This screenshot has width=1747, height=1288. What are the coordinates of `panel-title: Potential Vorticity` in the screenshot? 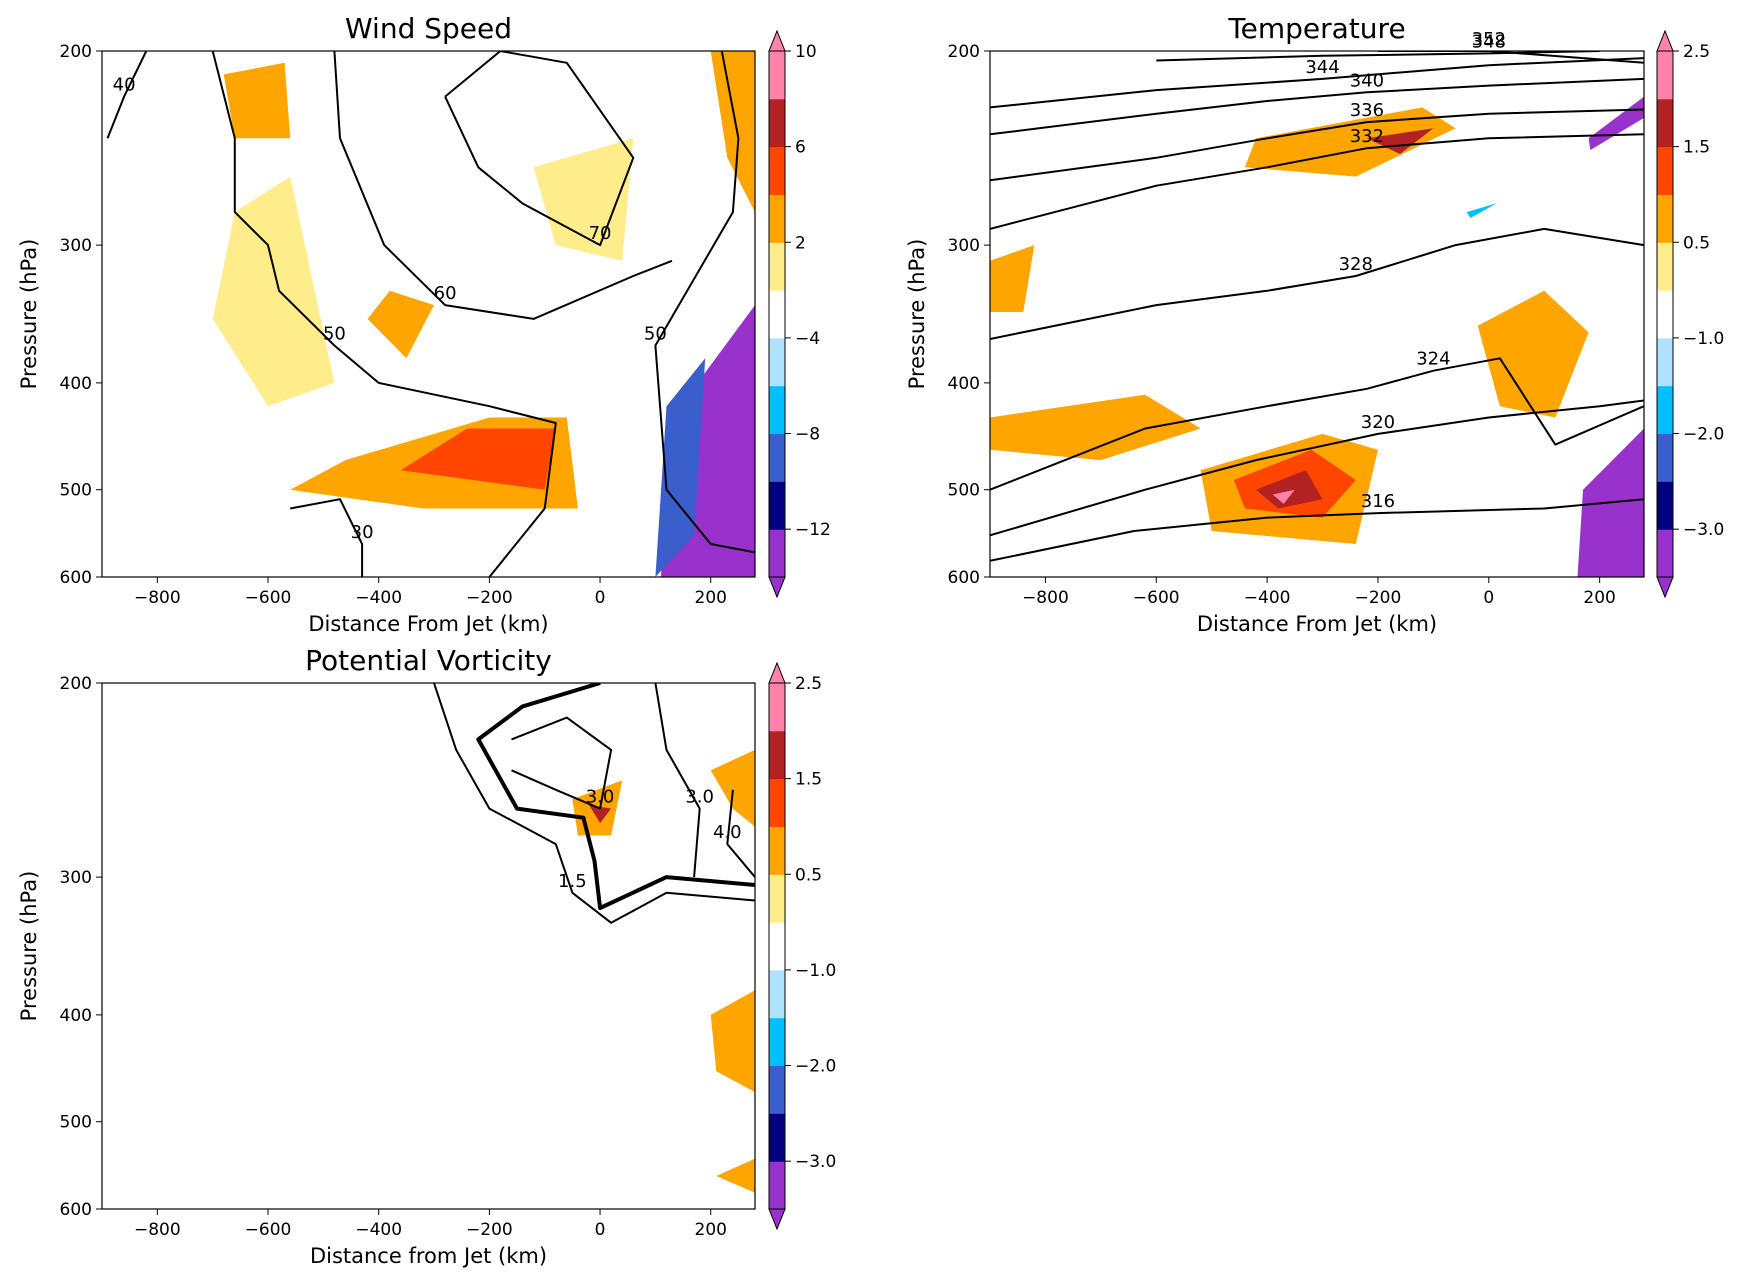 It's located at (428, 660).